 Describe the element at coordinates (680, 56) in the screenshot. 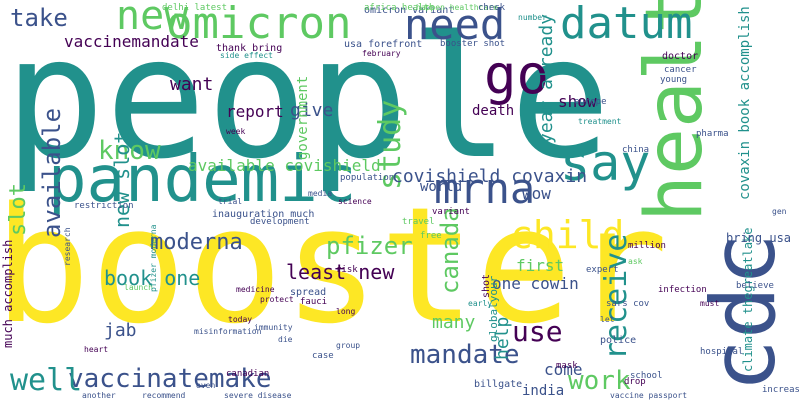

I see `cloud-word: doctor` at that location.